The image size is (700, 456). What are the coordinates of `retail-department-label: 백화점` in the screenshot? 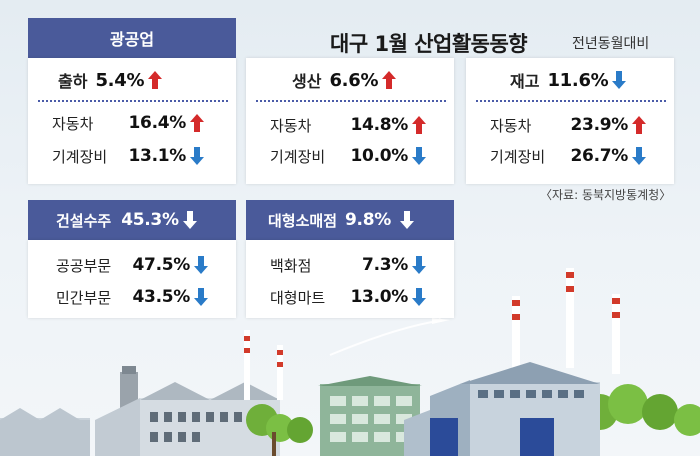 It's located at (291, 265).